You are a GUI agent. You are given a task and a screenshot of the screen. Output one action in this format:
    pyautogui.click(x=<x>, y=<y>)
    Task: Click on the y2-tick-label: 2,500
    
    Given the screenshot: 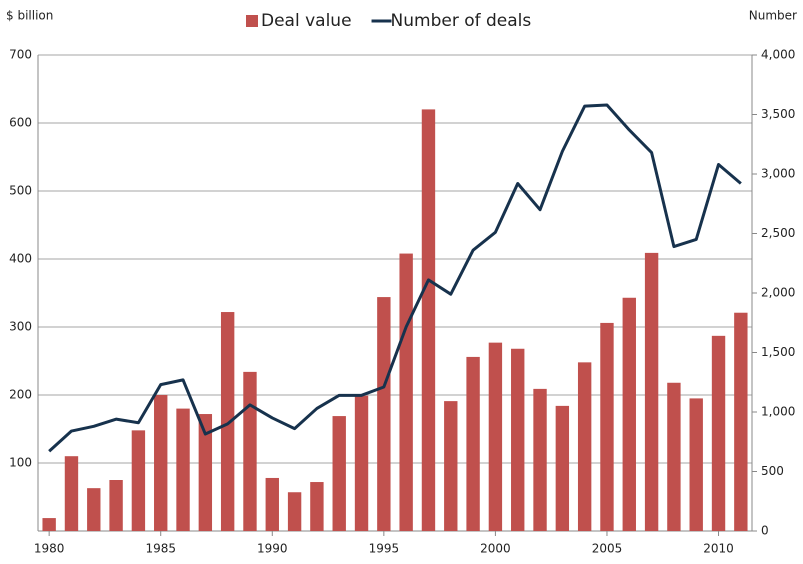 What is the action you would take?
    pyautogui.click(x=778, y=233)
    